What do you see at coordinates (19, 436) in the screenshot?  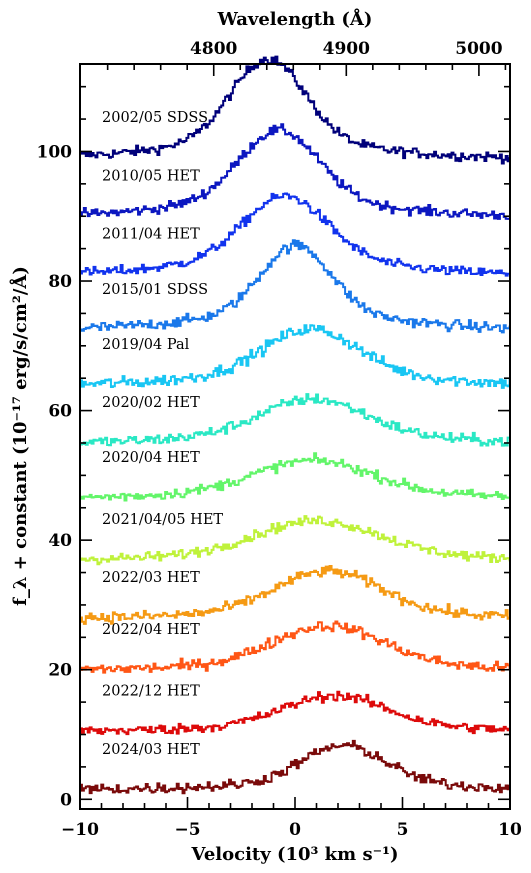 I see `y-axis-title: f_λ + constant (10⁻¹⁷ erg/s/cm²/Å)` at bounding box center [19, 436].